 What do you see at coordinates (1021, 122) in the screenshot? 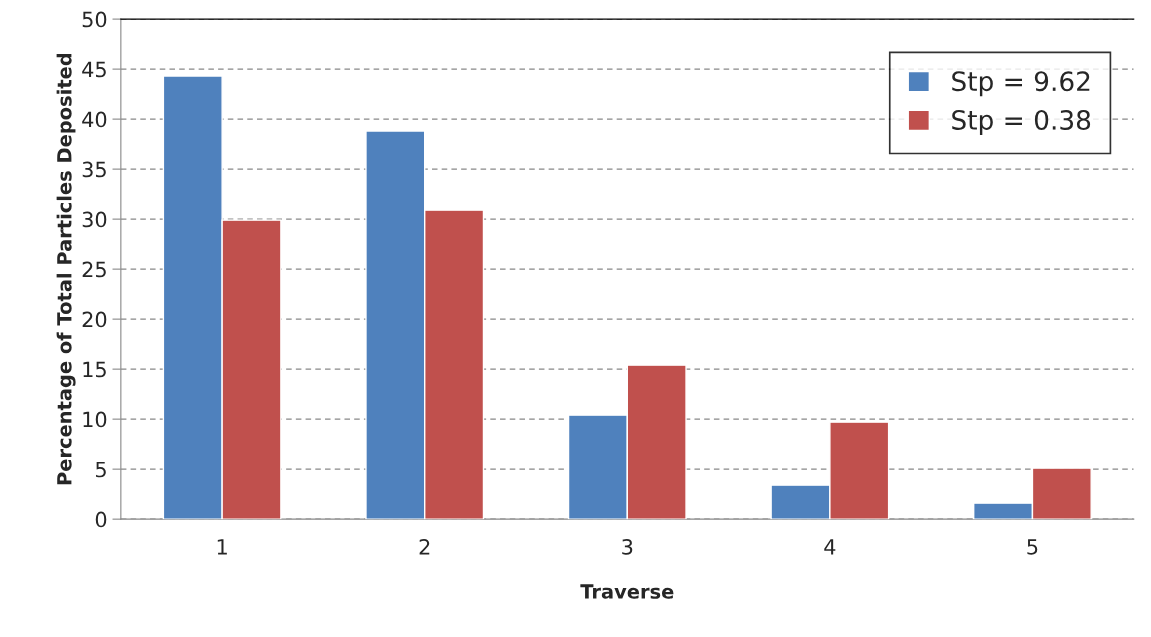
I see `legend-label: Stp = 0.38` at bounding box center [1021, 122].